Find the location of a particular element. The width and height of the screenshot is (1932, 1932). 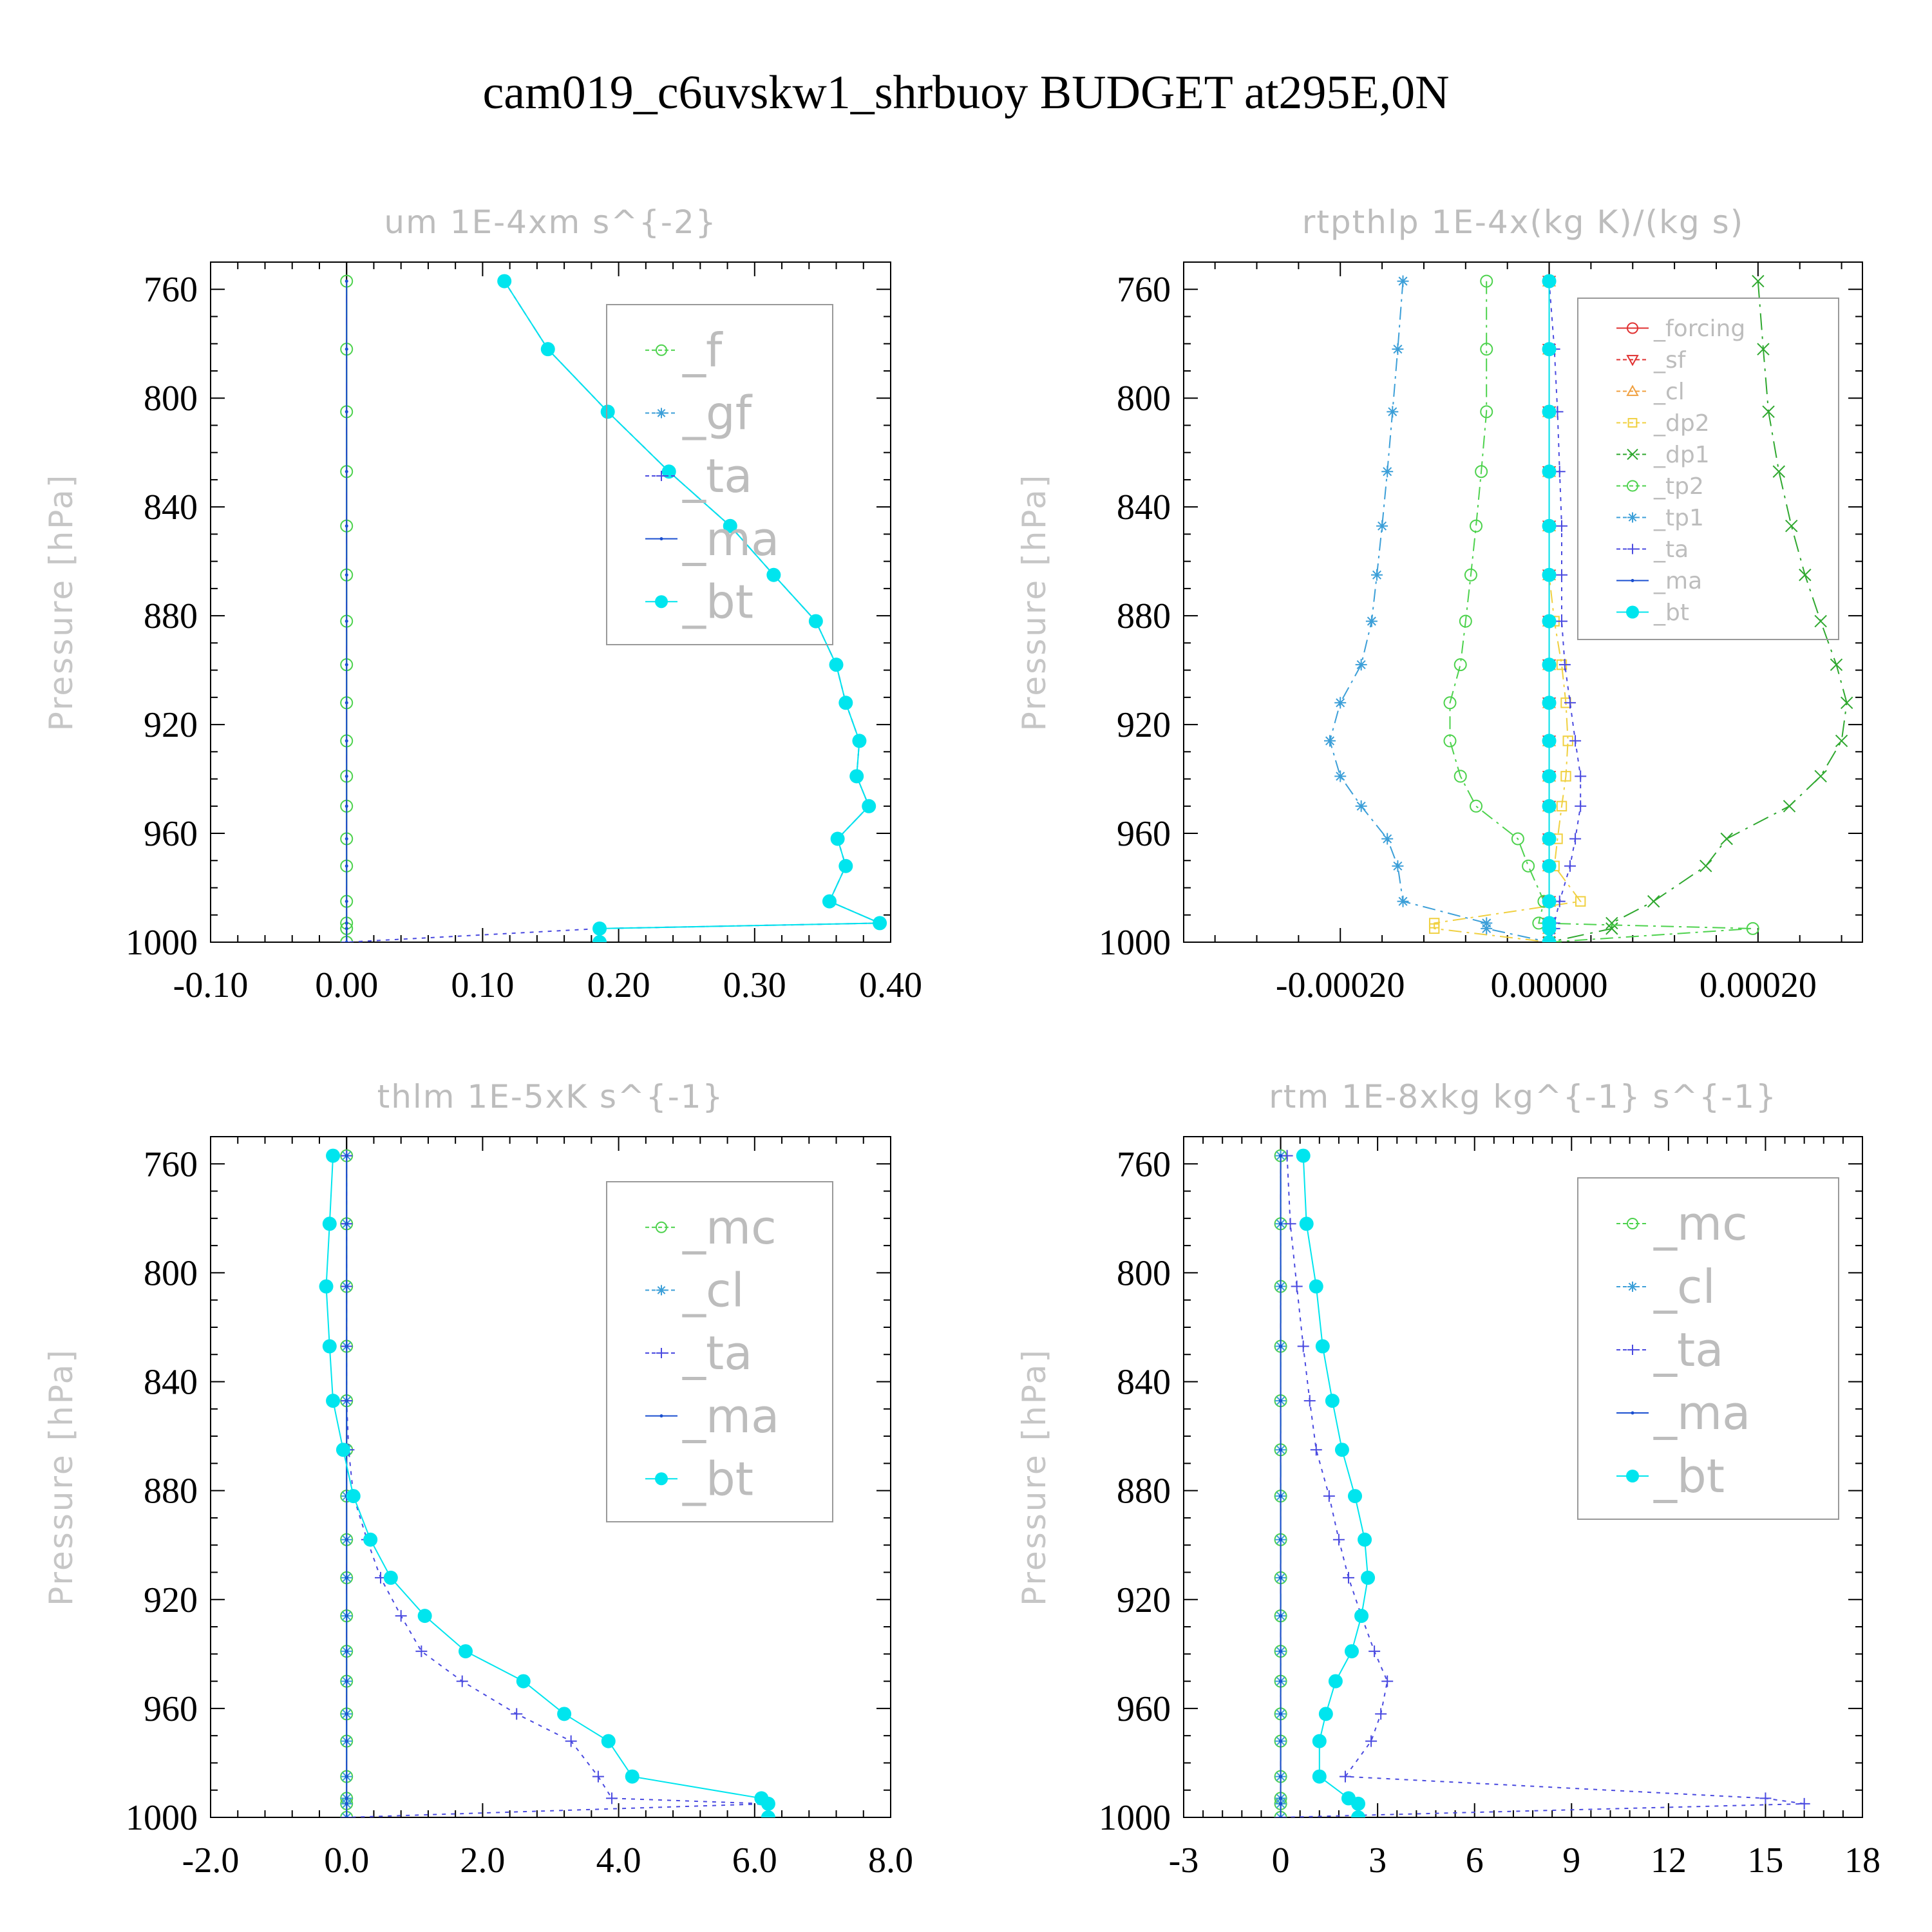

series-line-ta is located at coordinates (613, 611).